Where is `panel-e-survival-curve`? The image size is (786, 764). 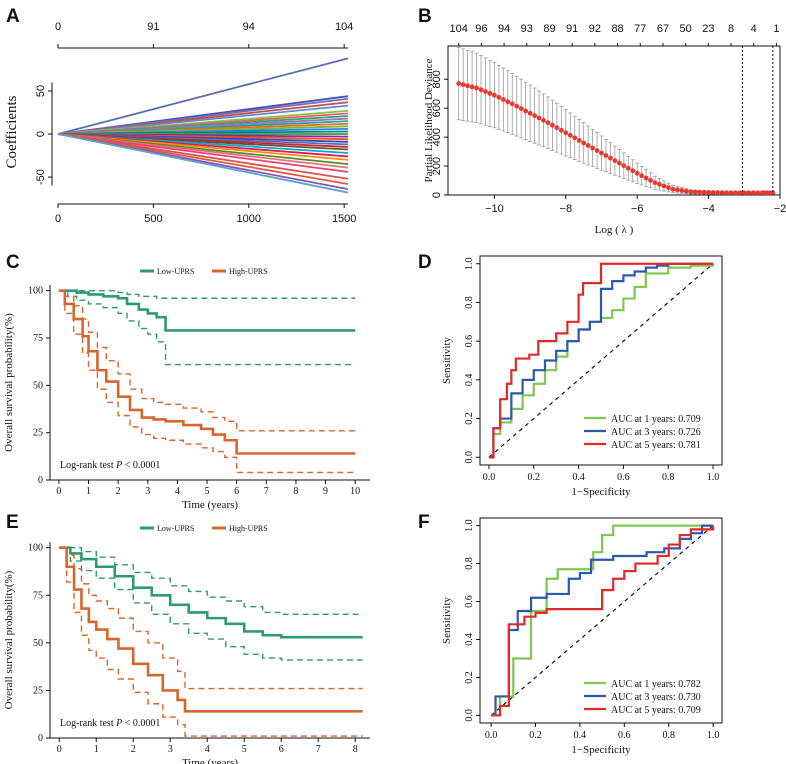
panel-e-survival-curve is located at coordinates (211, 629).